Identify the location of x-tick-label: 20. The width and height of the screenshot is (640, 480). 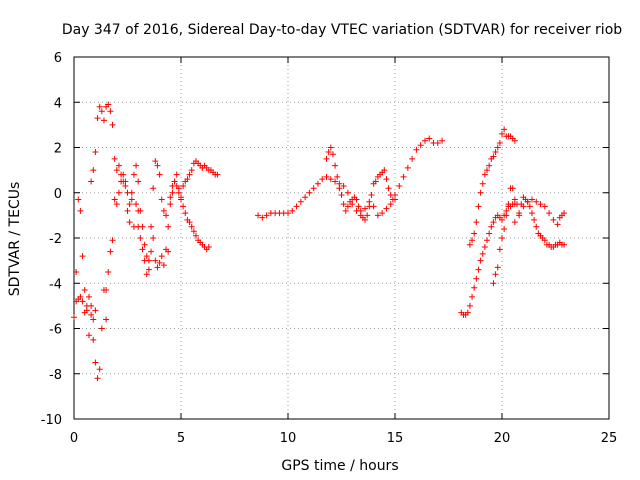
(502, 438).